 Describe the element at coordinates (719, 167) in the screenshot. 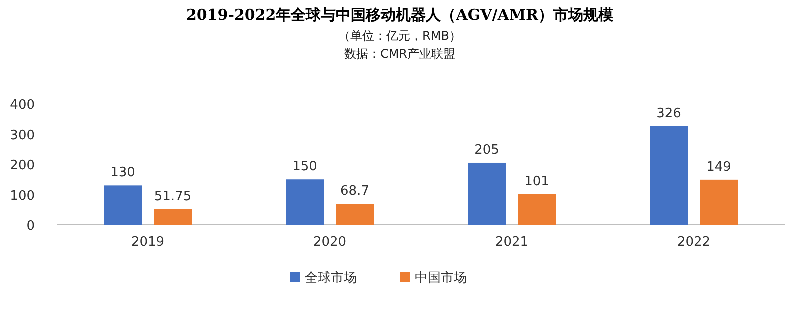

I see `data-label: 149` at that location.